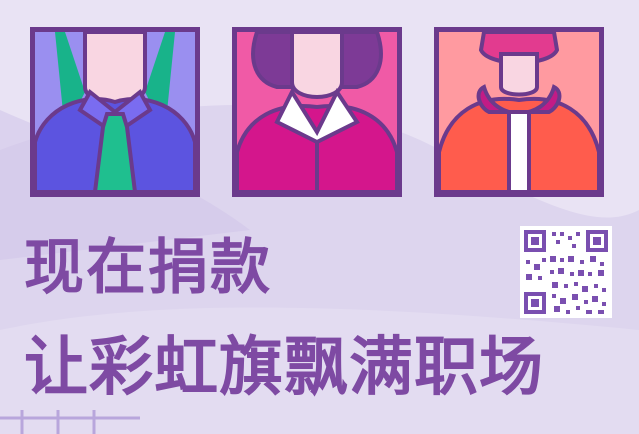  I want to click on grid-decoration, so click(70, 422).